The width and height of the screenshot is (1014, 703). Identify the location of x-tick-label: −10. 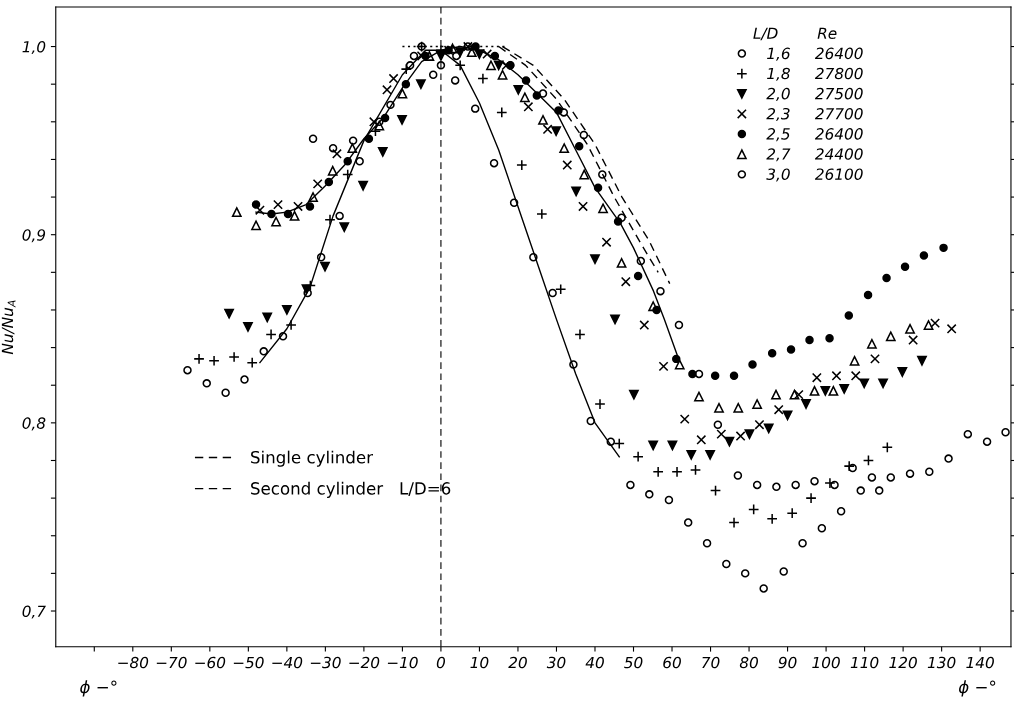
(402, 662).